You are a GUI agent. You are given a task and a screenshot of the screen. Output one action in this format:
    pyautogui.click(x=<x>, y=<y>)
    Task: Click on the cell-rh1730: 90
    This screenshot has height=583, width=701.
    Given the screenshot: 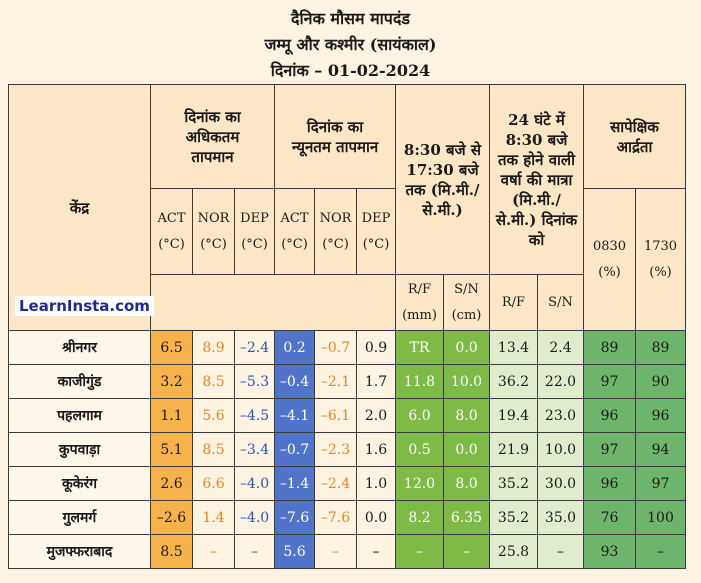 What is the action you would take?
    pyautogui.click(x=660, y=381)
    